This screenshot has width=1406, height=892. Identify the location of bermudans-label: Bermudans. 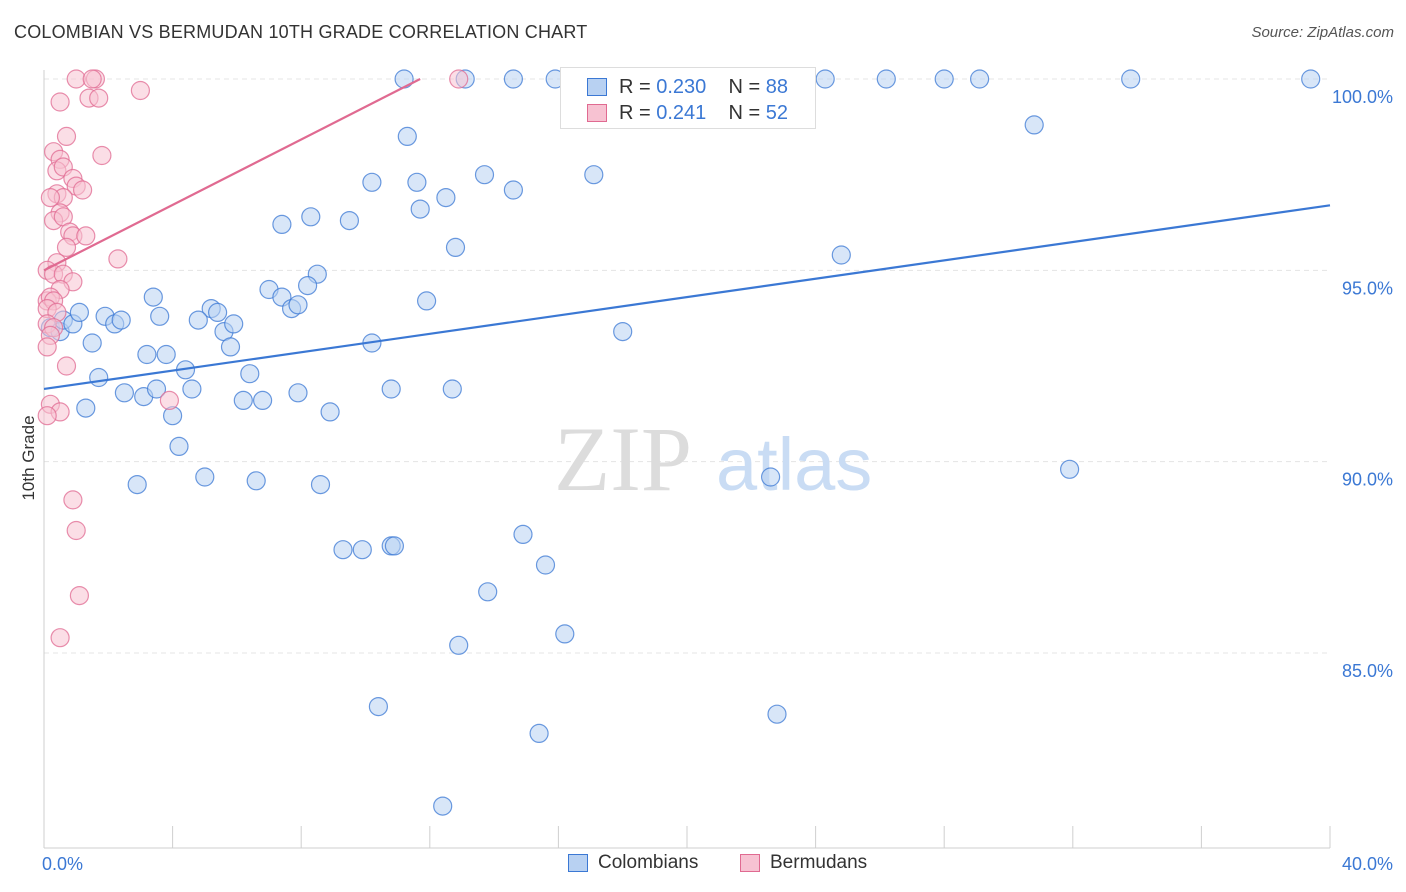
(819, 862).